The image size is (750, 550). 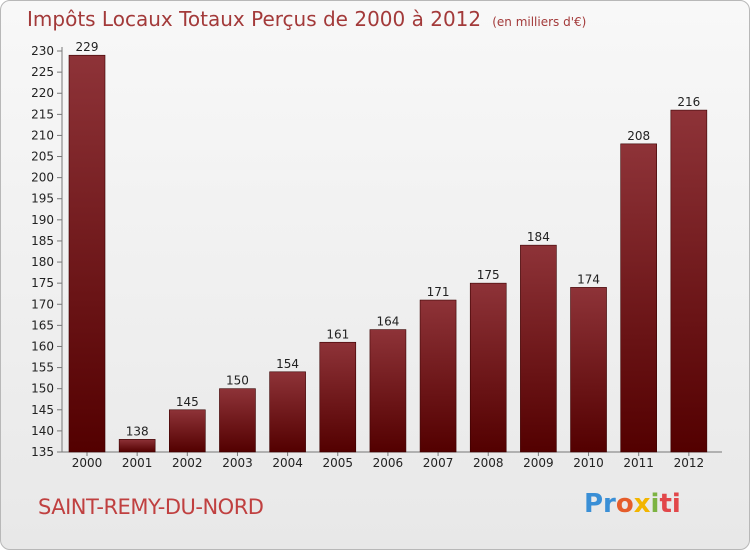 I want to click on y-tick-label: 195, so click(x=42, y=199).